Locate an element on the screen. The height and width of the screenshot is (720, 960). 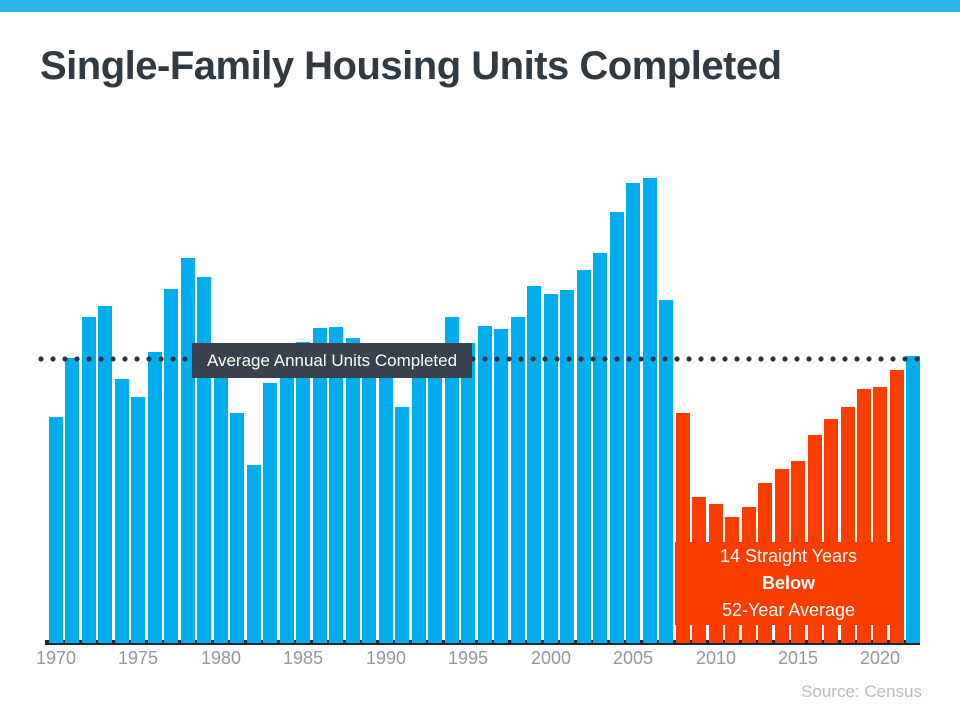
bar-1990 is located at coordinates (386, 507).